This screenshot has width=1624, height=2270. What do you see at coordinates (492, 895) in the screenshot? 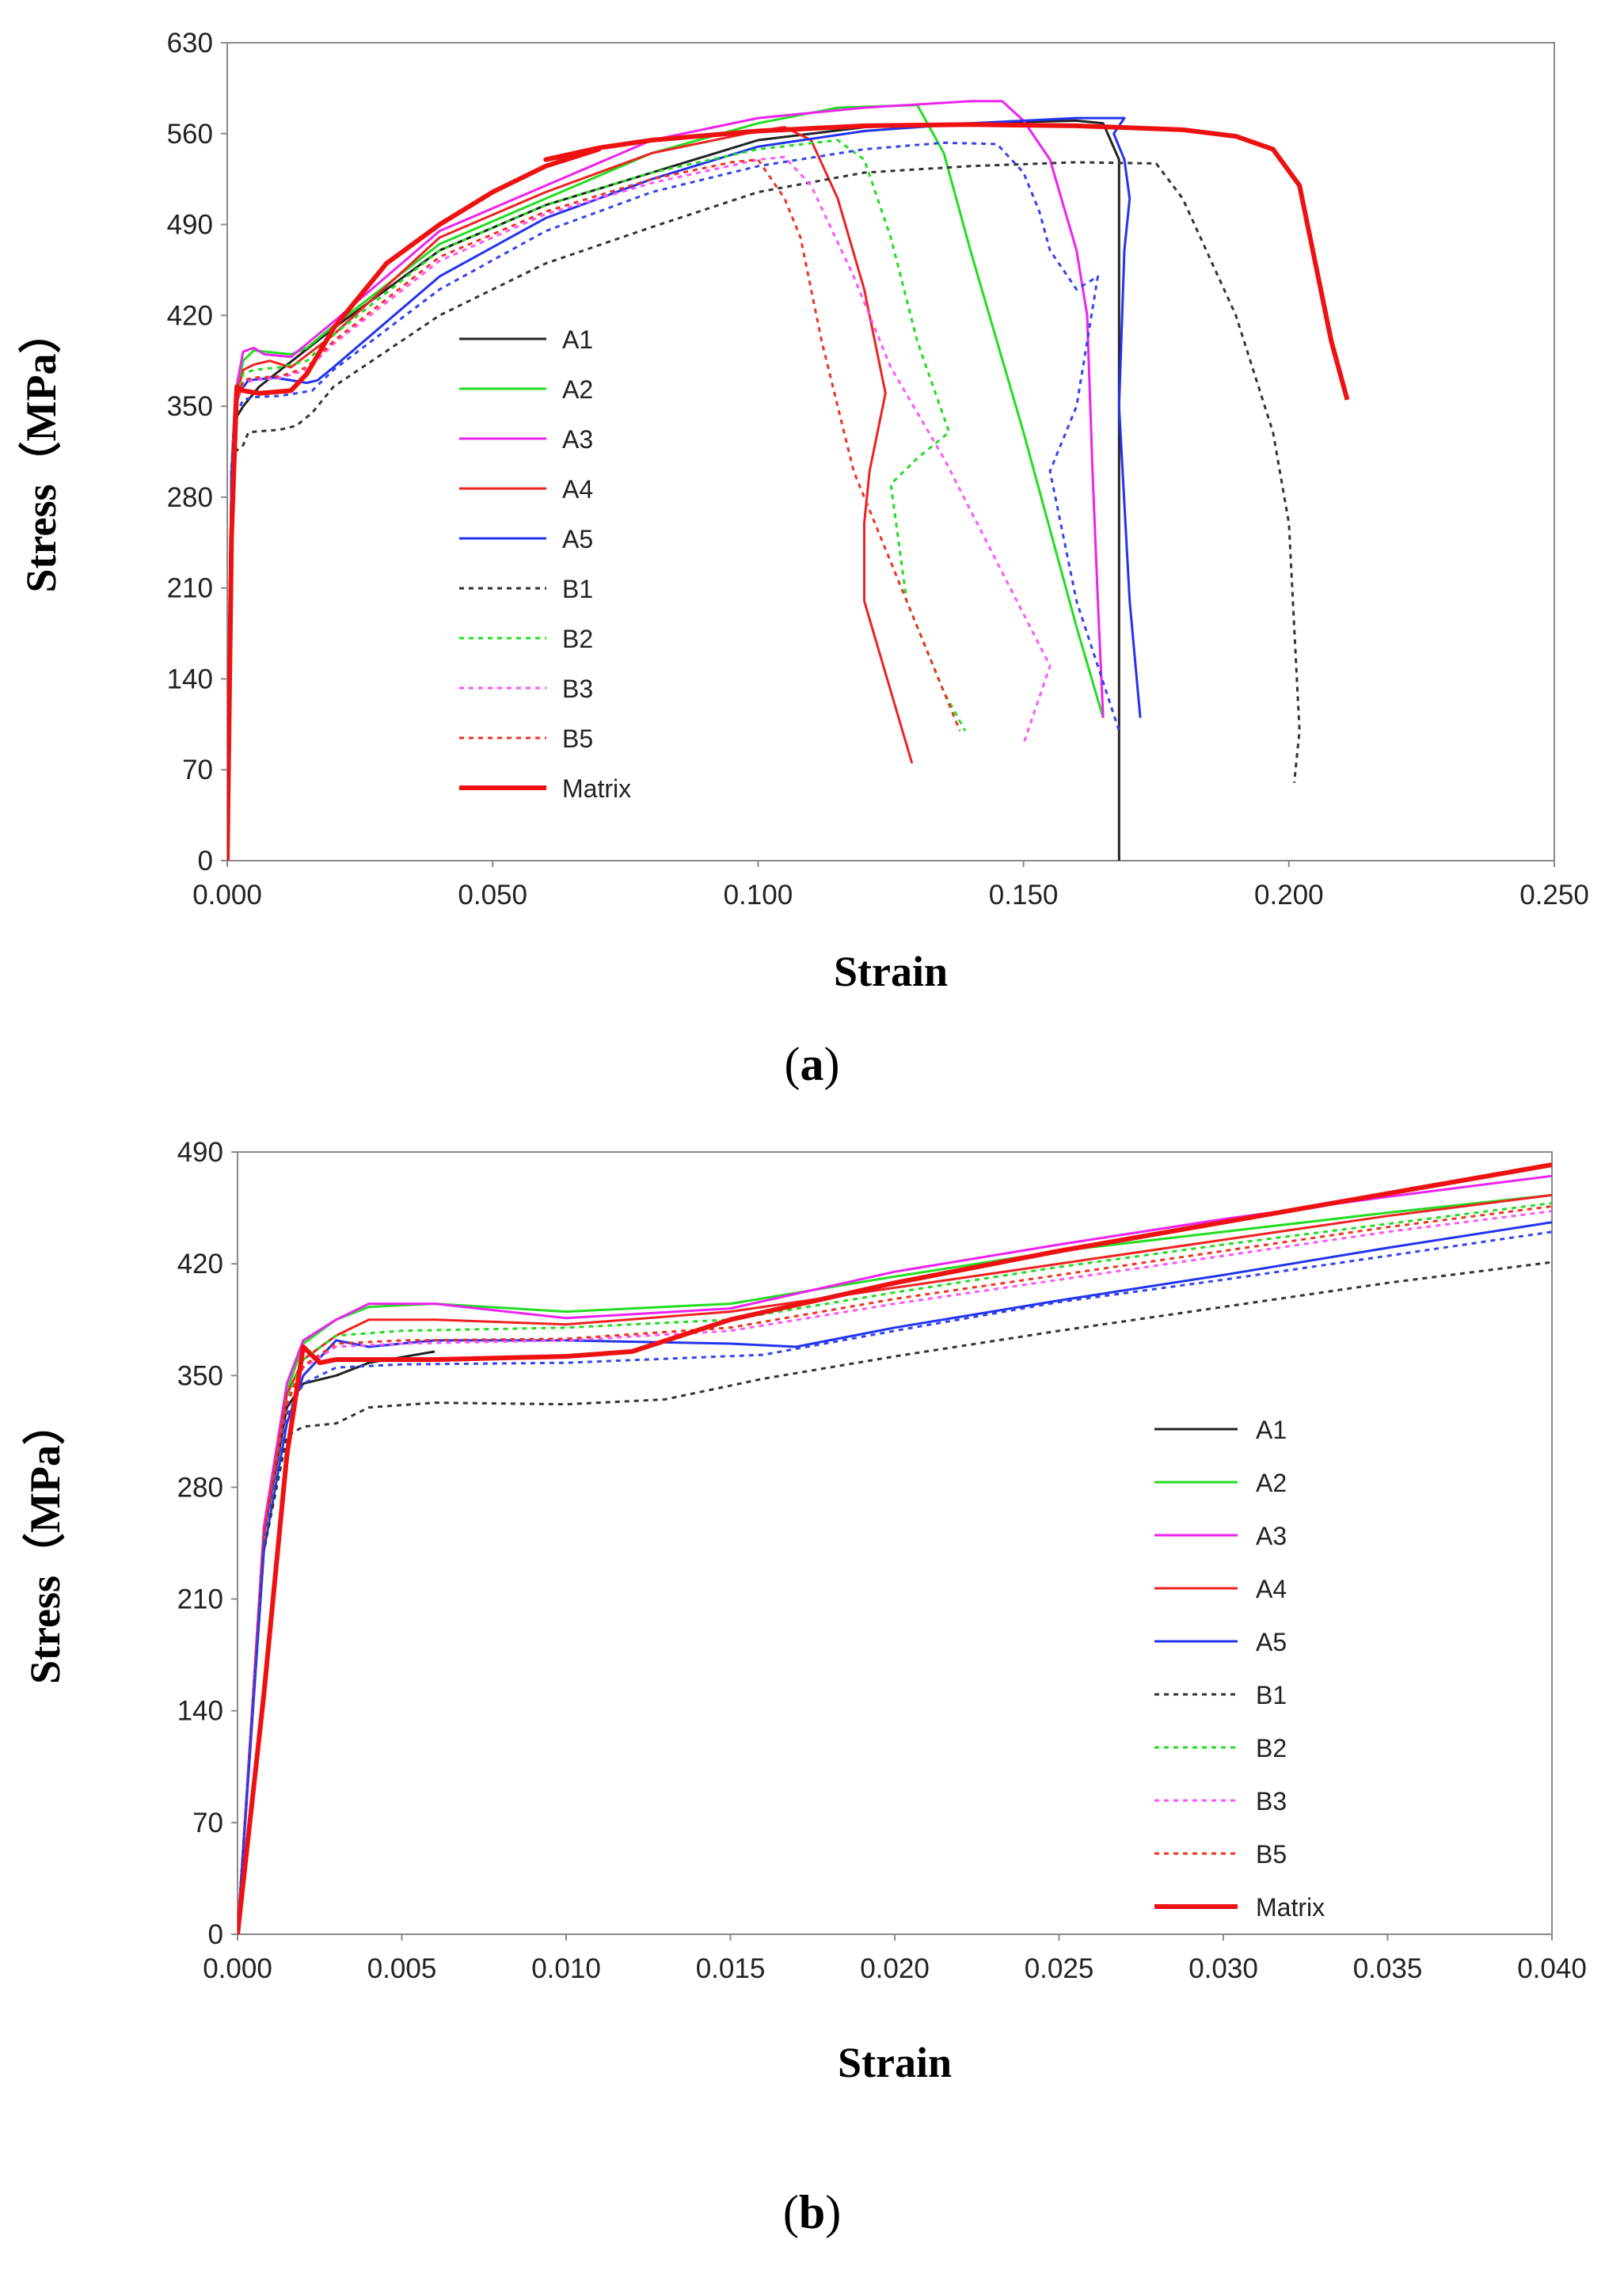
I see `x-tick-label: 0.050` at bounding box center [492, 895].